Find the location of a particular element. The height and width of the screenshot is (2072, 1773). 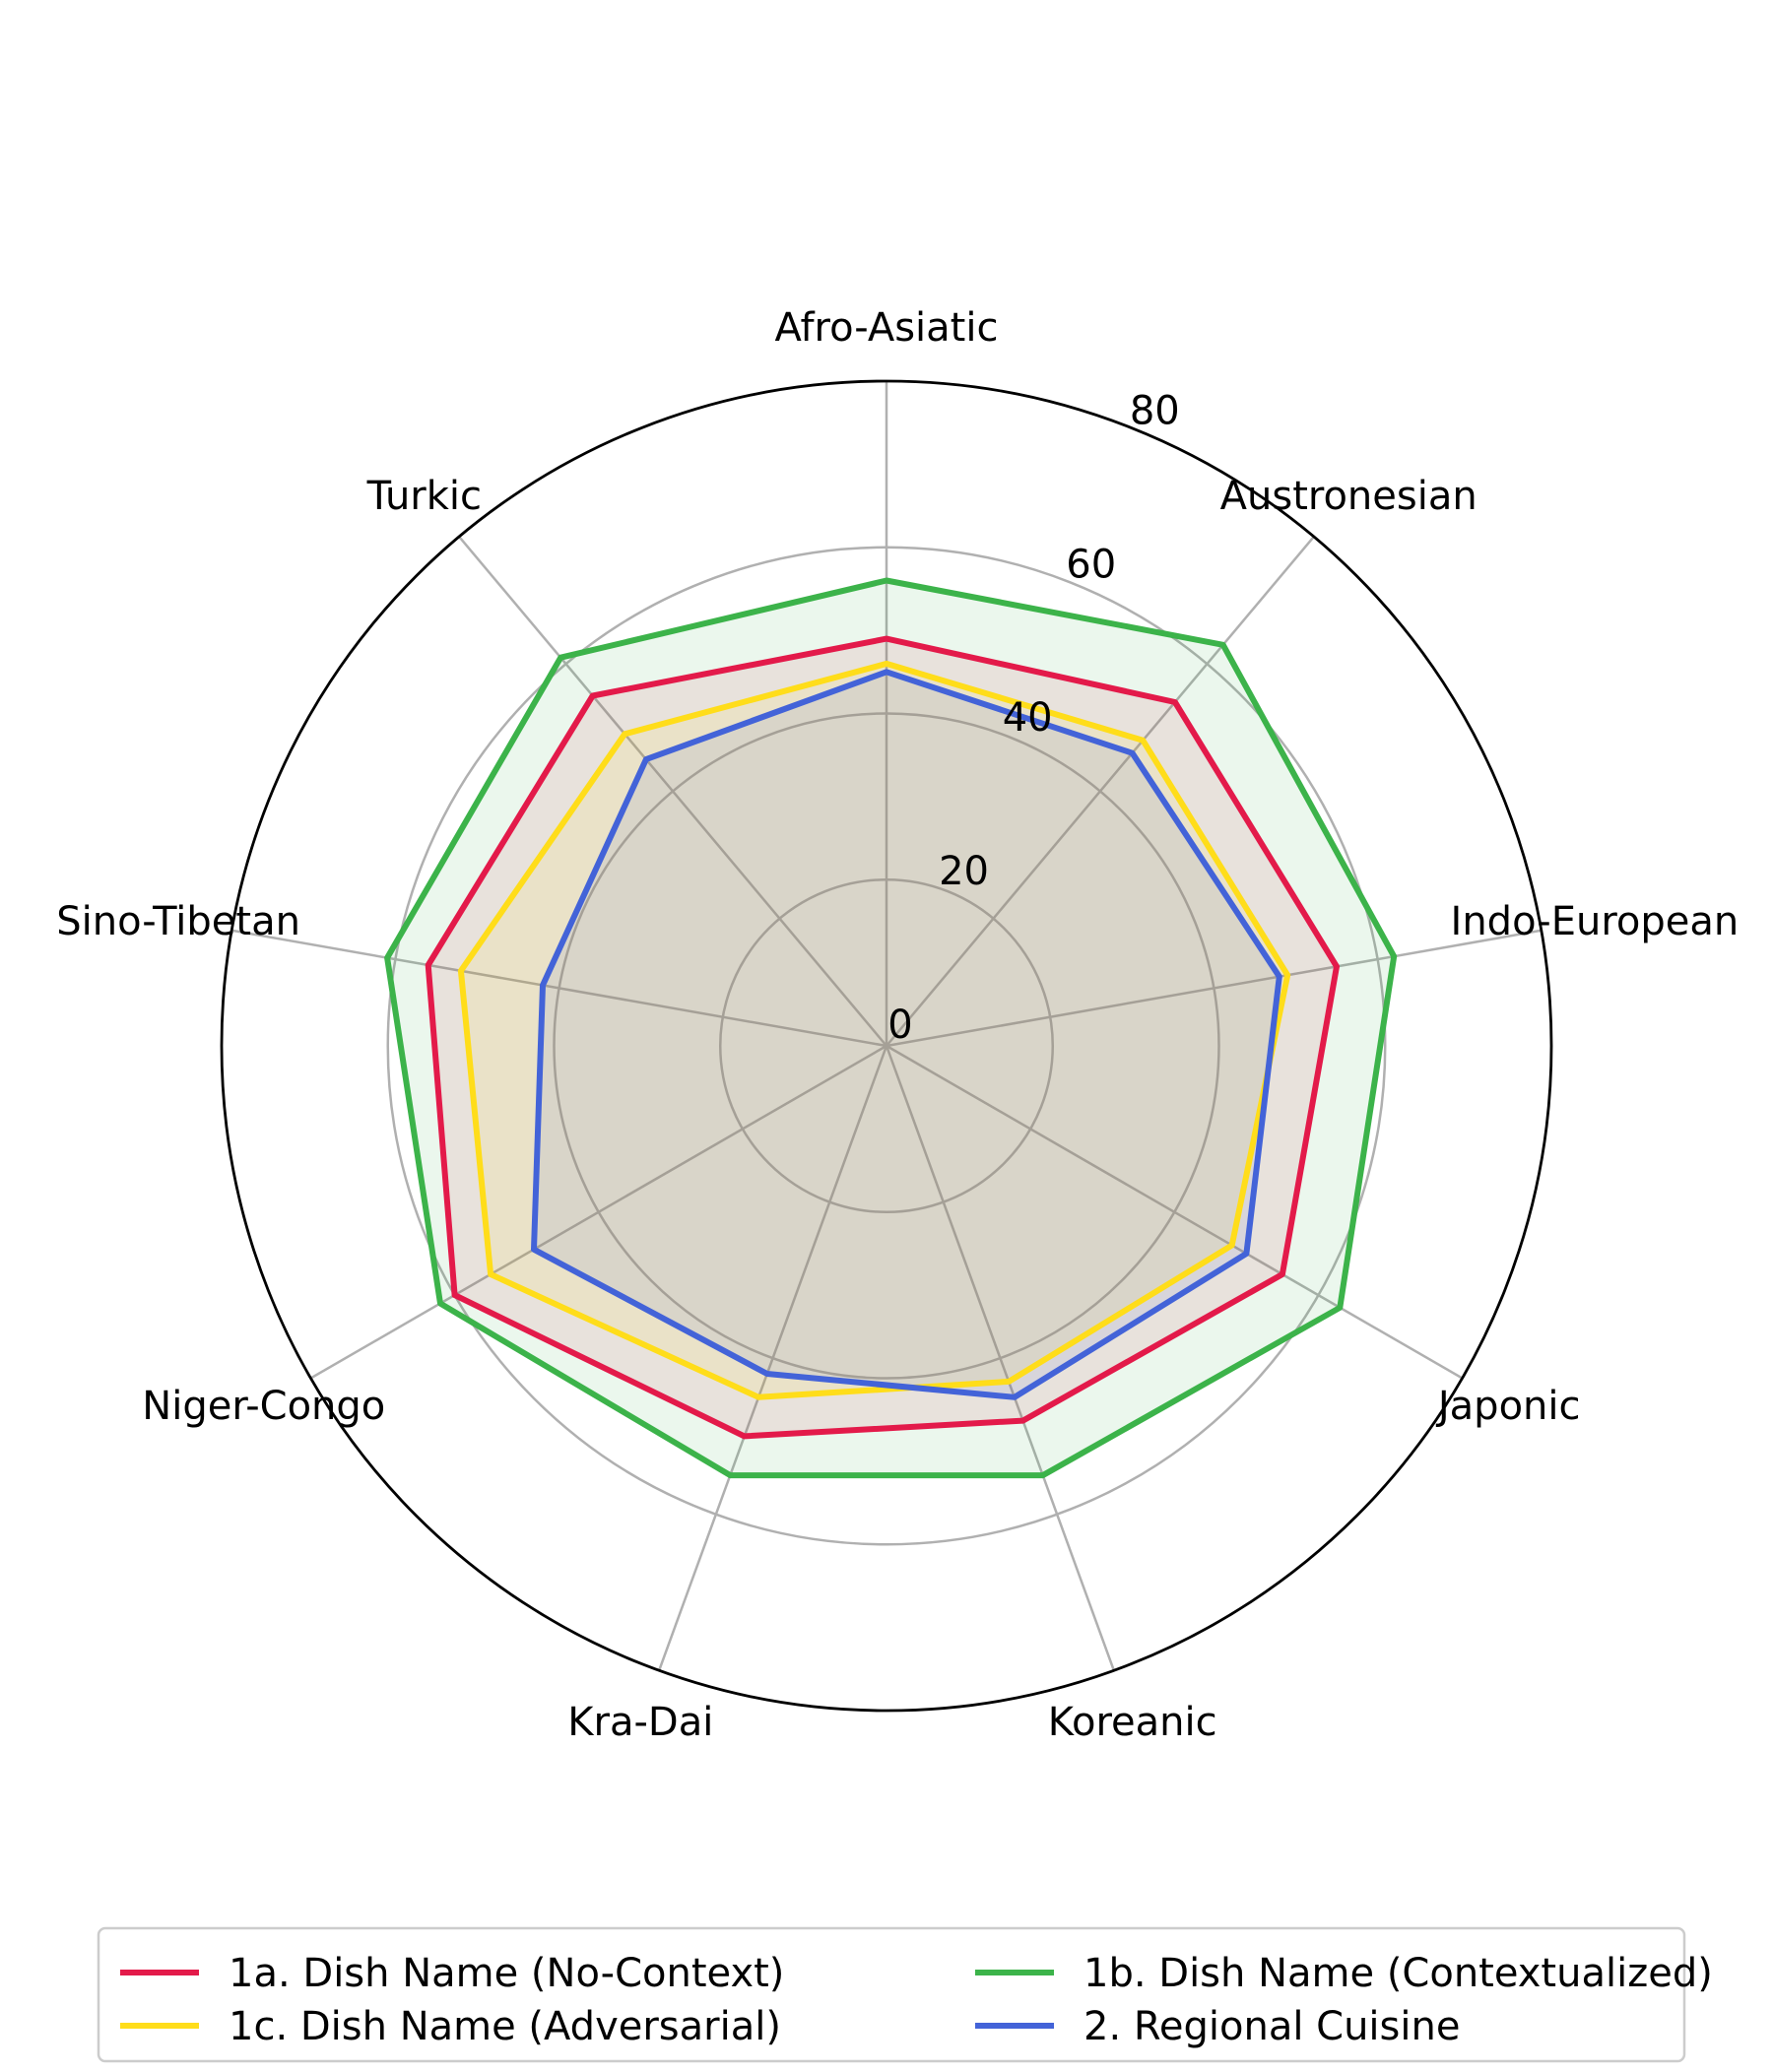

legend-label: 1a. Dish Name (No-Context) is located at coordinates (506, 1973).